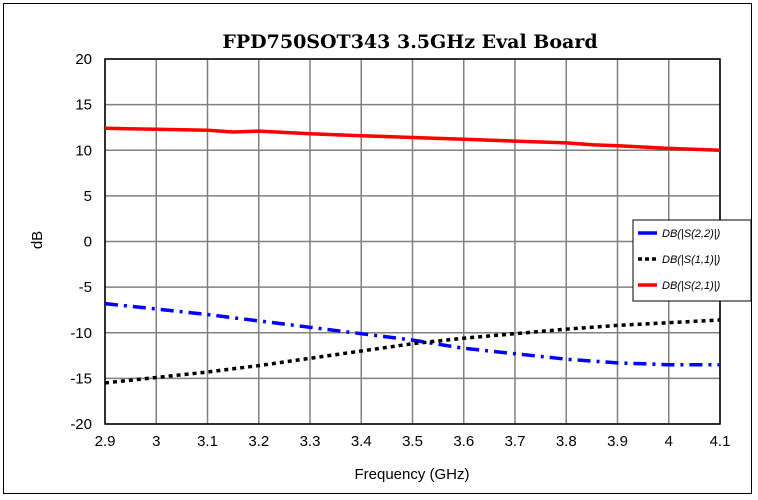 The height and width of the screenshot is (500, 758). I want to click on chart-title: FPD750SOT343 3.5GHz Eval Board, so click(409, 42).